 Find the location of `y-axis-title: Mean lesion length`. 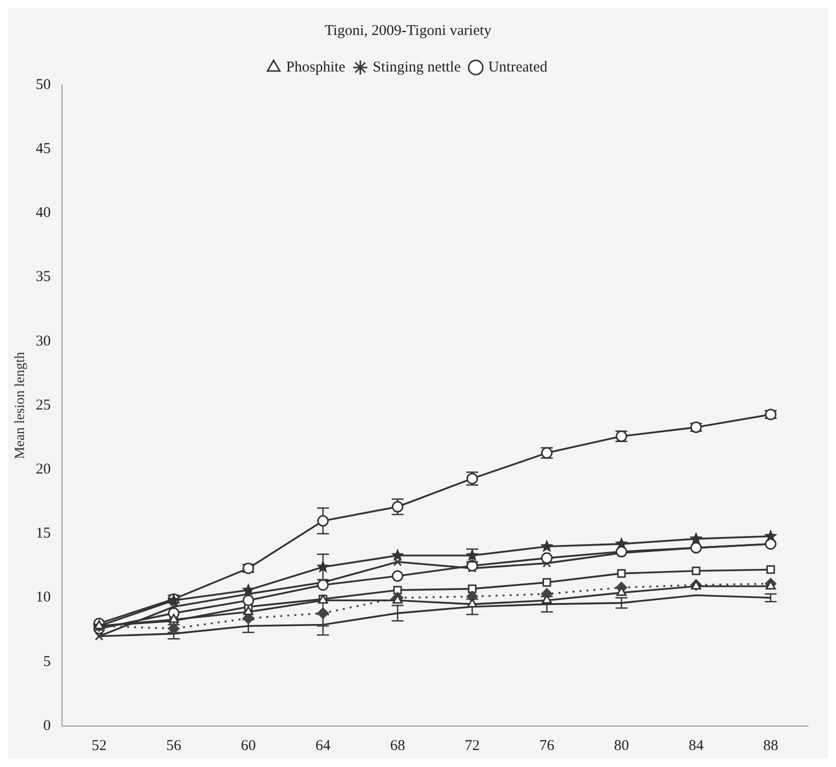

y-axis-title: Mean lesion length is located at coordinates (20, 406).